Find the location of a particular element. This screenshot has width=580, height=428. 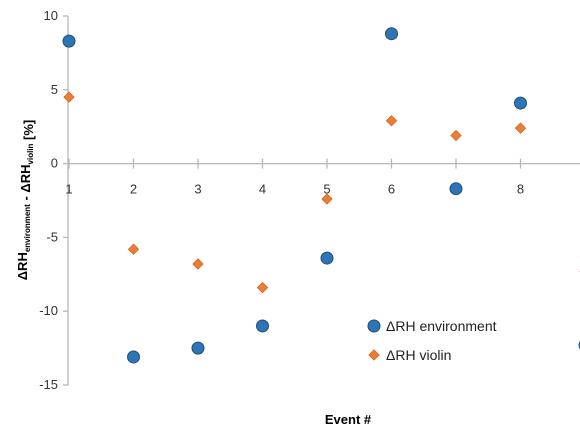

y-tick-label: 5 is located at coordinates (54, 89).